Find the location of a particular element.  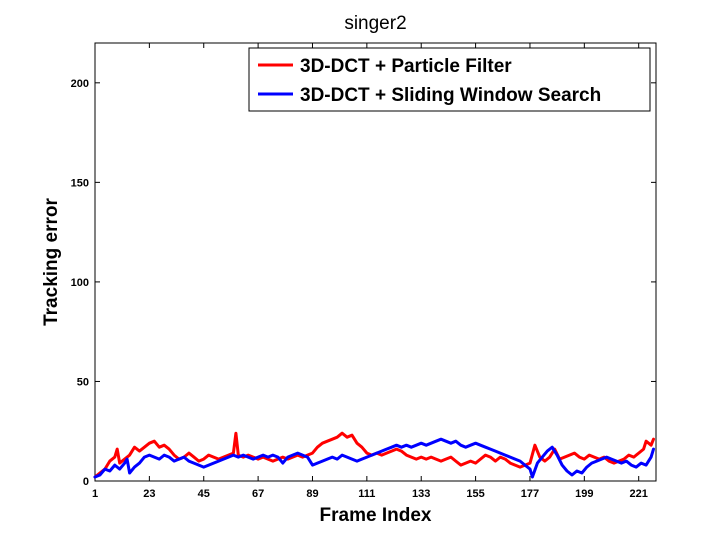

x-tick-label: 67 is located at coordinates (258, 494).